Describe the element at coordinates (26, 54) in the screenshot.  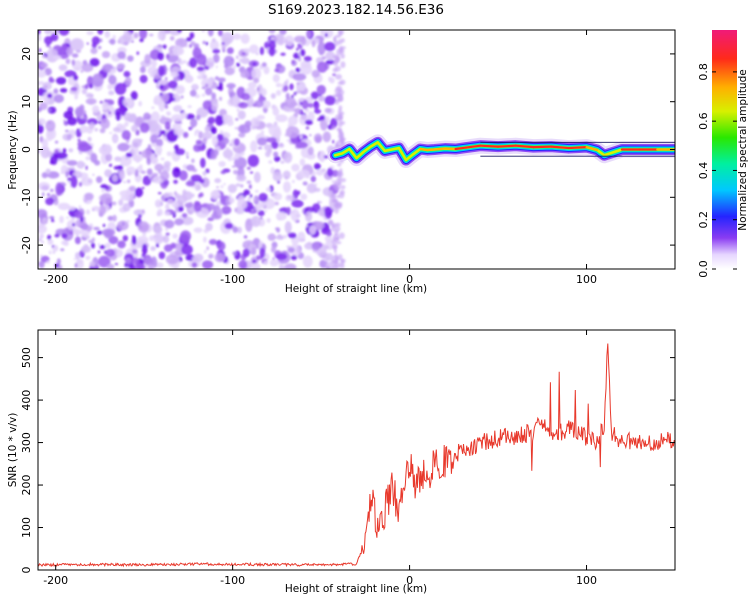
I see `spectrogram-ytick-label: 20` at that location.